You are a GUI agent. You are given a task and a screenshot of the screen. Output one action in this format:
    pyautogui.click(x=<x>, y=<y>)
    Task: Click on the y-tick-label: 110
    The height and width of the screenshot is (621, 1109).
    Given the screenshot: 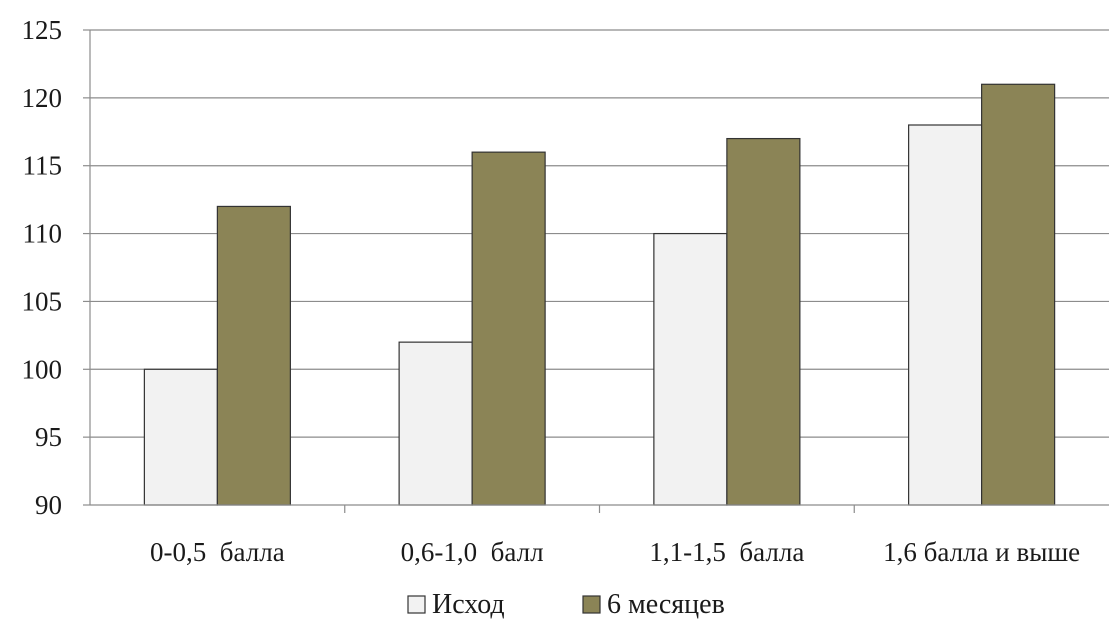 What is the action you would take?
    pyautogui.click(x=43, y=234)
    